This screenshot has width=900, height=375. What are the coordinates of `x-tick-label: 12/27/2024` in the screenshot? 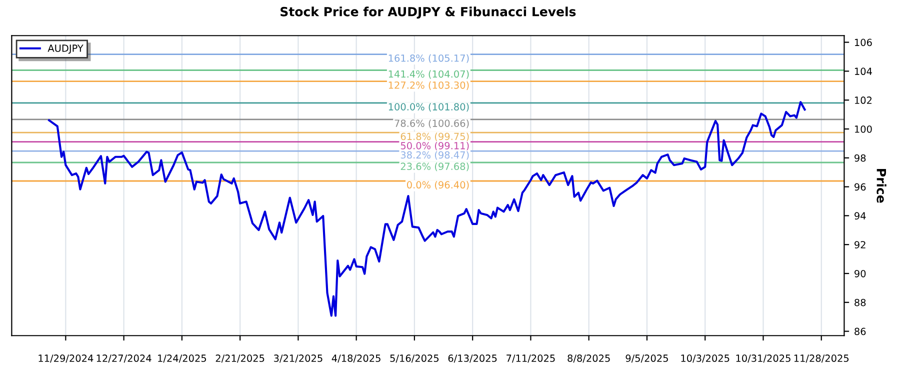 It's located at (124, 358).